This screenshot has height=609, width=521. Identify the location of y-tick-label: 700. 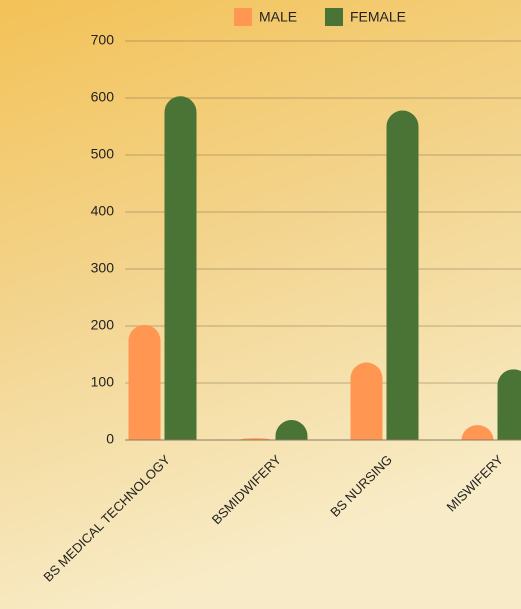
(103, 40).